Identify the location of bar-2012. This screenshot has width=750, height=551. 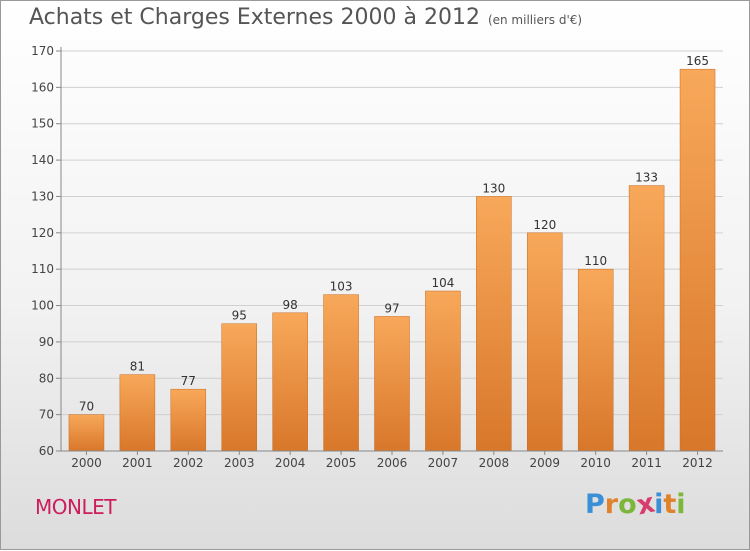
(697, 260).